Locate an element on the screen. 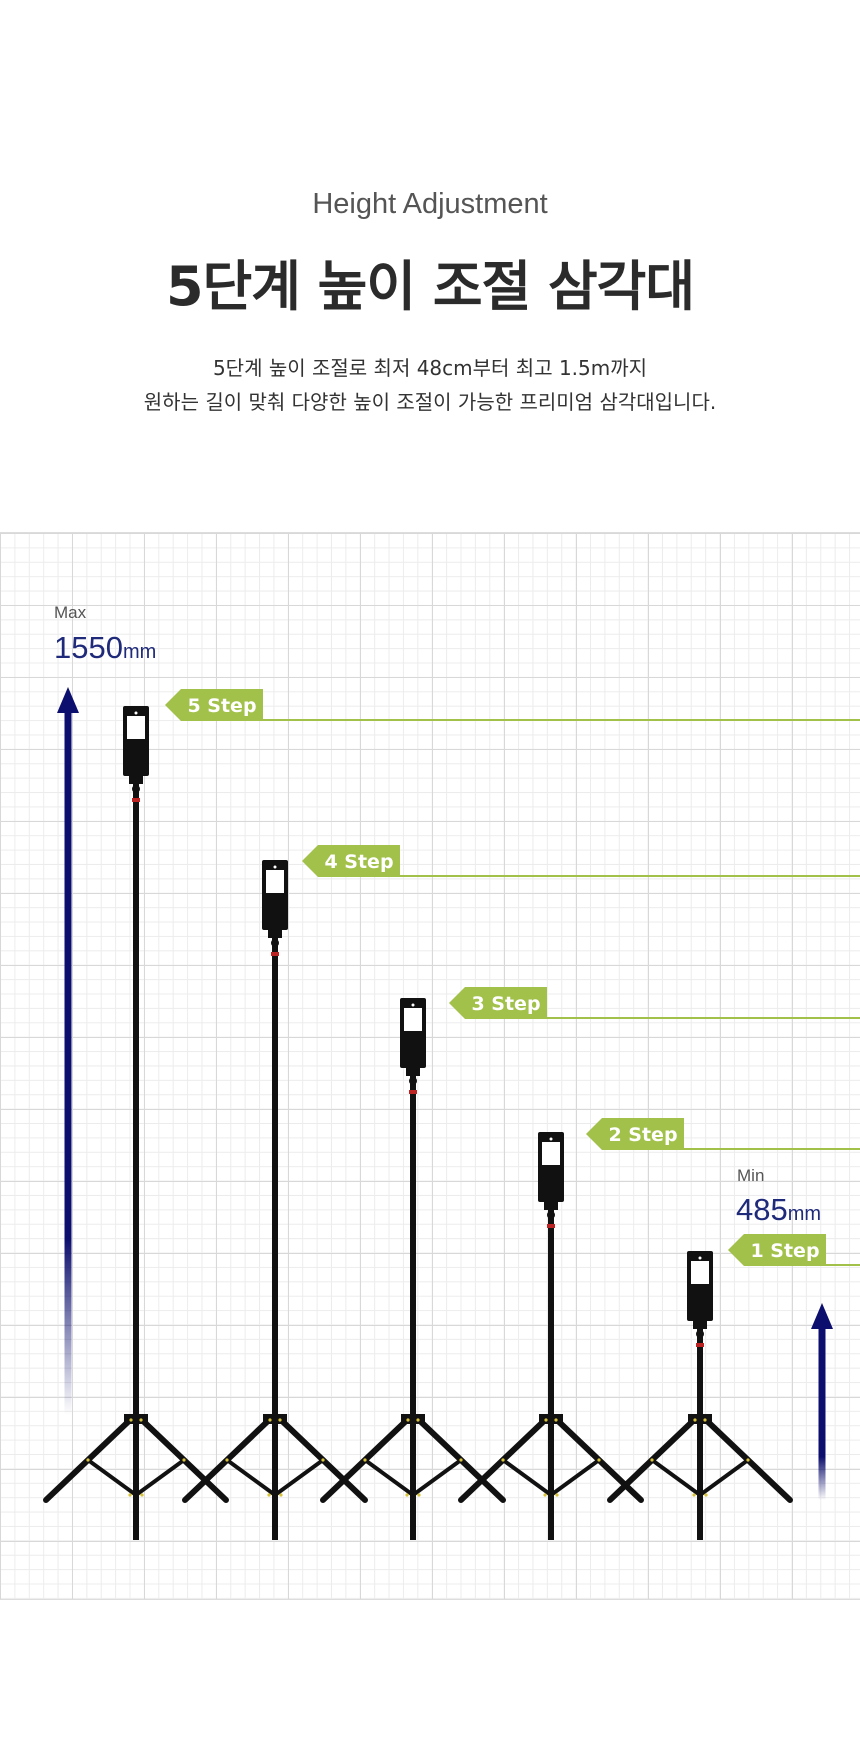 The height and width of the screenshot is (1753, 860). description-line-1: 5단계 높이 조절로 최저 48cm부터 최고 1.5m까지 is located at coordinates (430, 368).